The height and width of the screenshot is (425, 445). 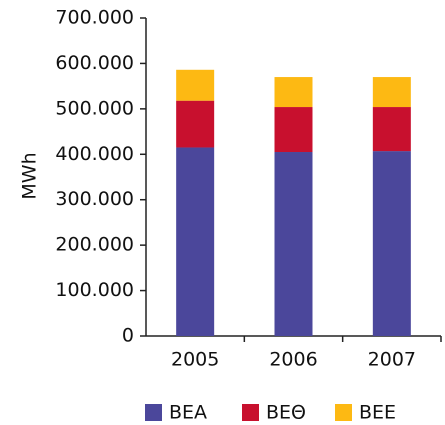 I want to click on y-tick-label: 700.000, so click(x=94, y=18).